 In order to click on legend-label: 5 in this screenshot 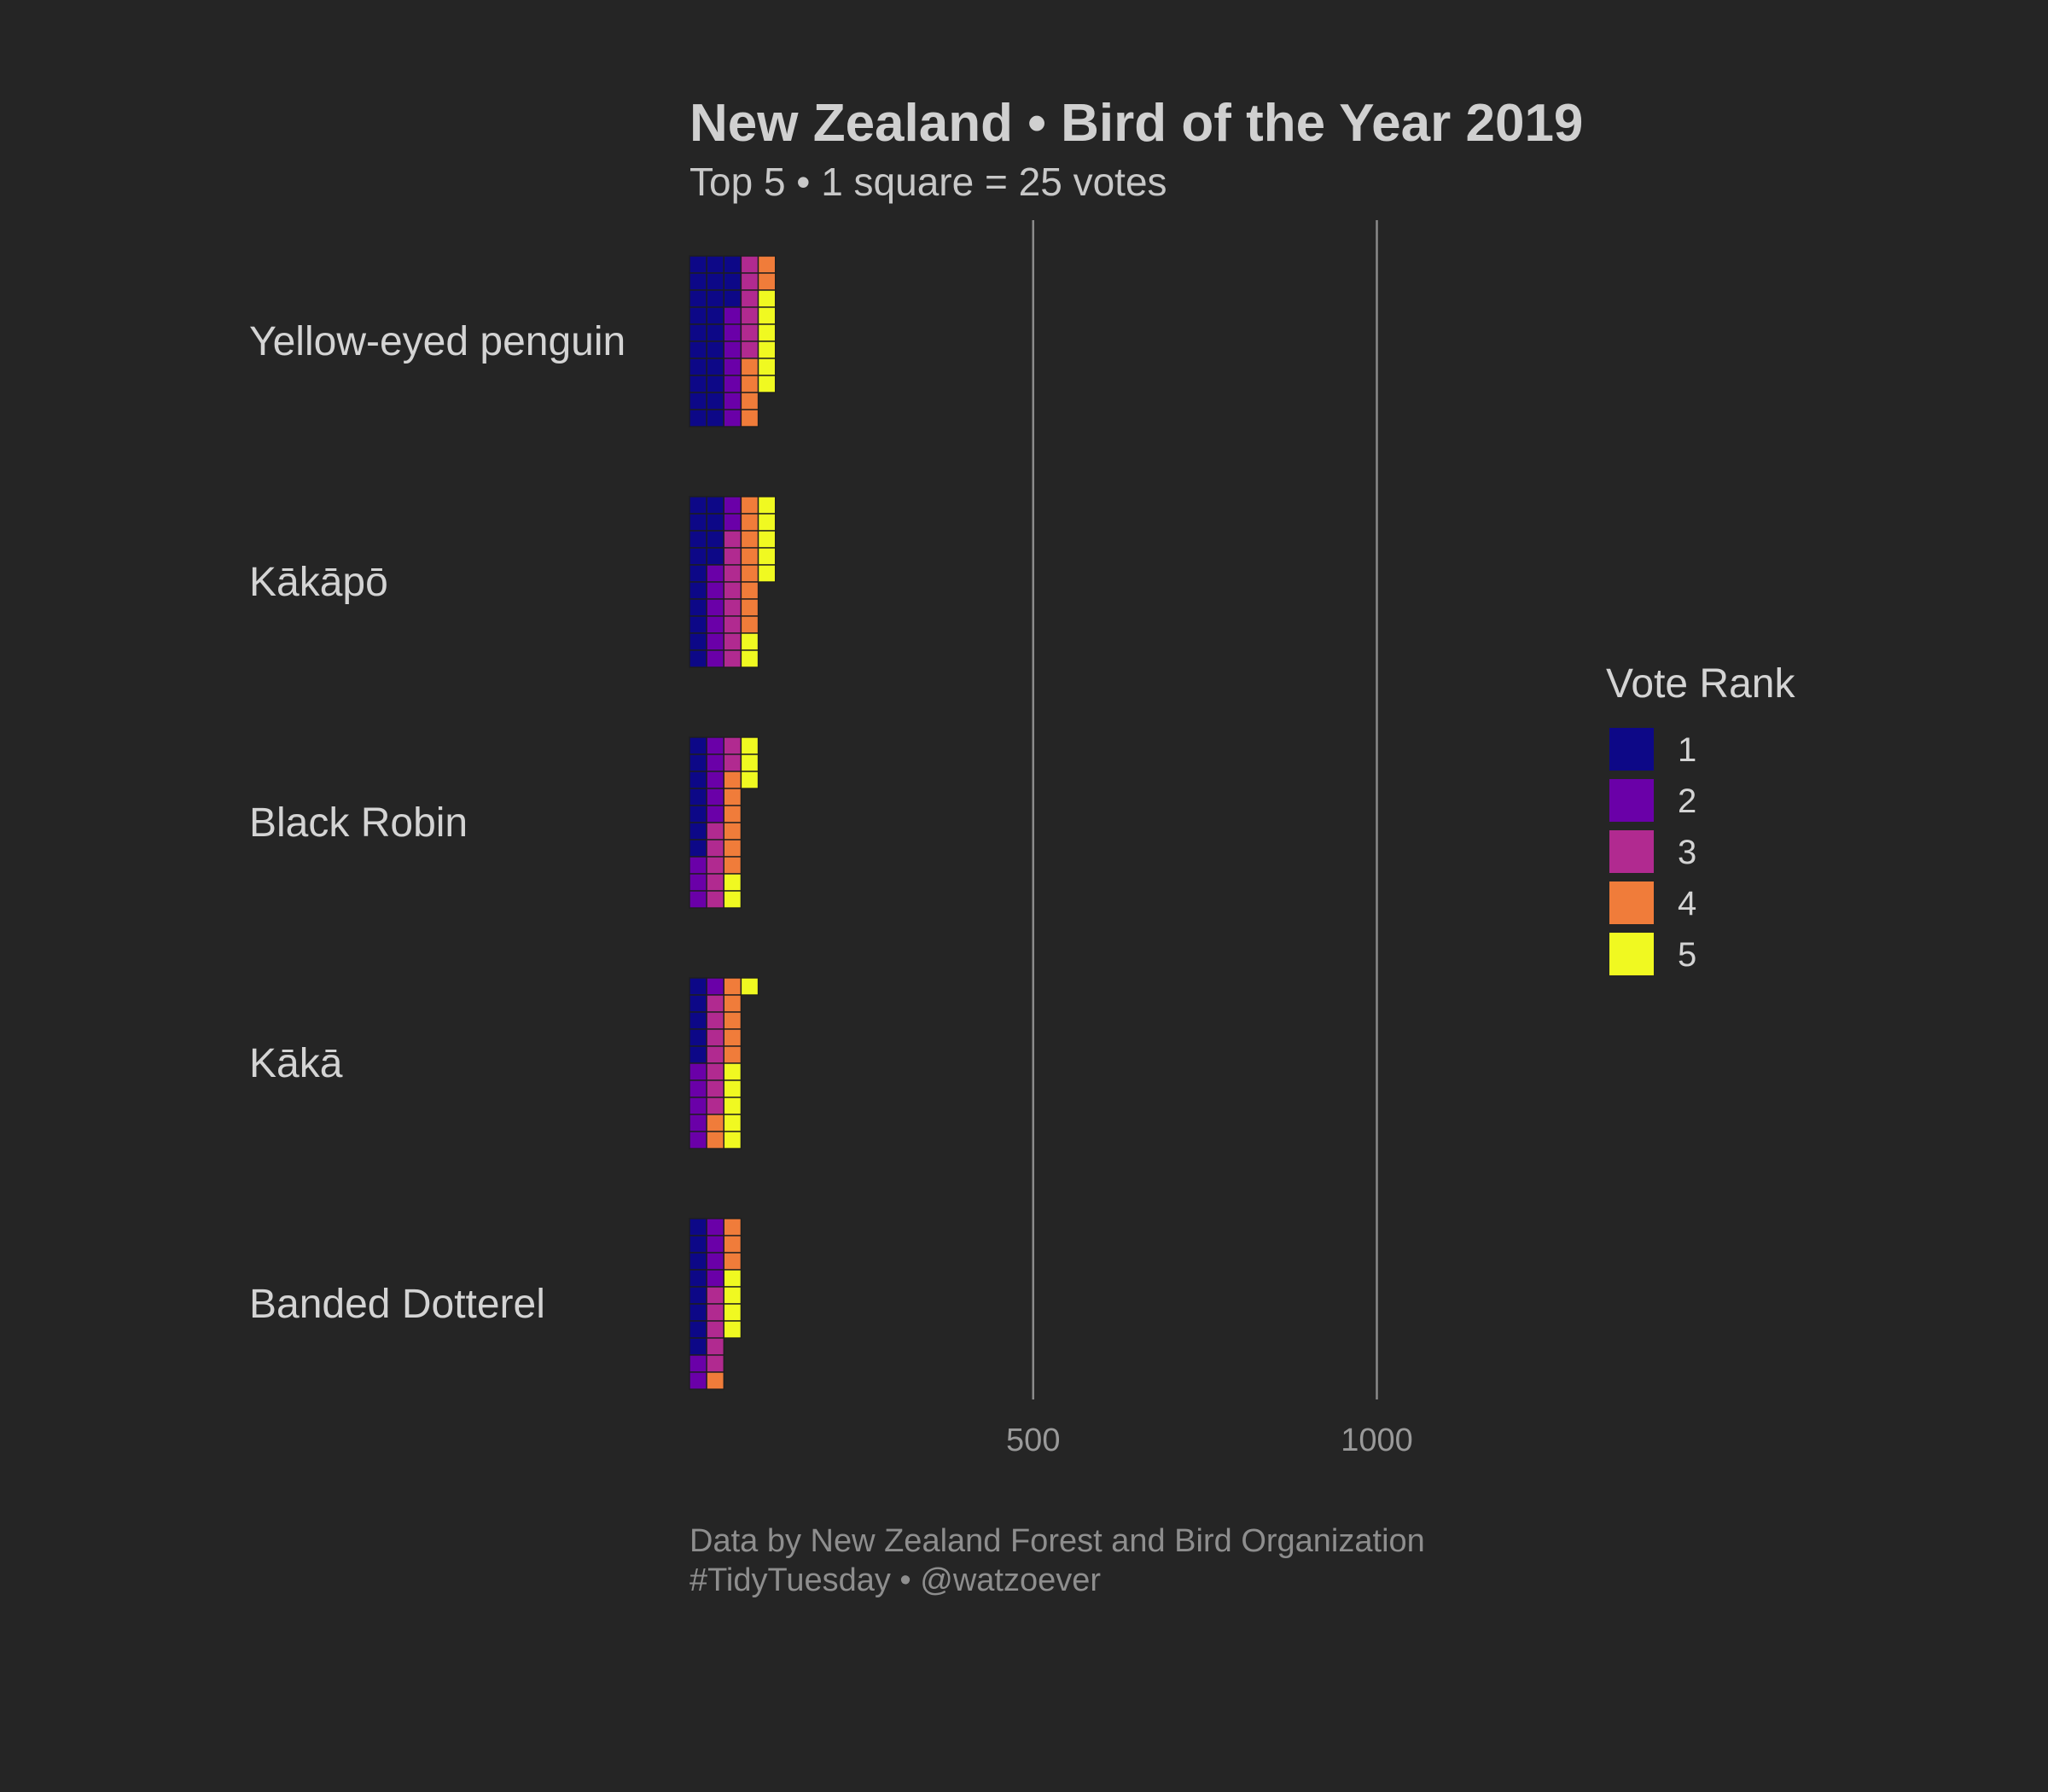, I will do `click(1687, 955)`.